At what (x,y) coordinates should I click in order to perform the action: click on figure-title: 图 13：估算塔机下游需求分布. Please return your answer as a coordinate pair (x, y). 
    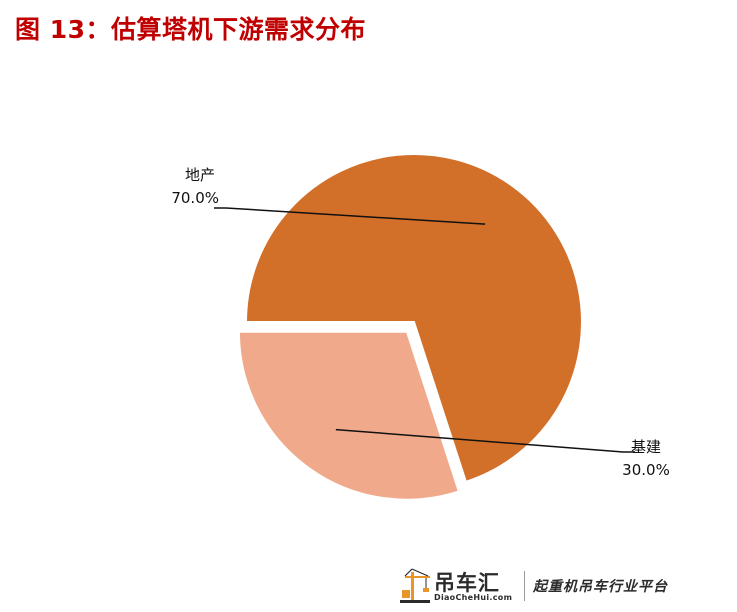
    Looking at the image, I should click on (190, 29).